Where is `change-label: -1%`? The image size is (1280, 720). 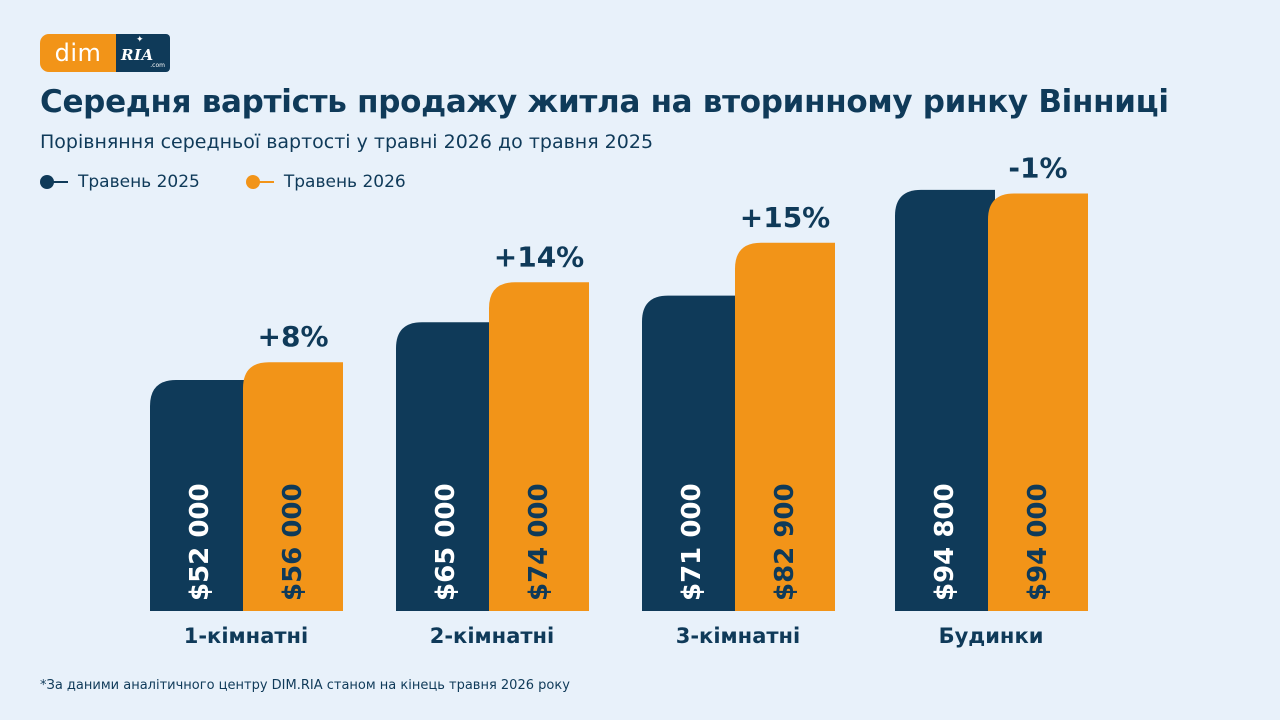
change-label: -1% is located at coordinates (1037, 167).